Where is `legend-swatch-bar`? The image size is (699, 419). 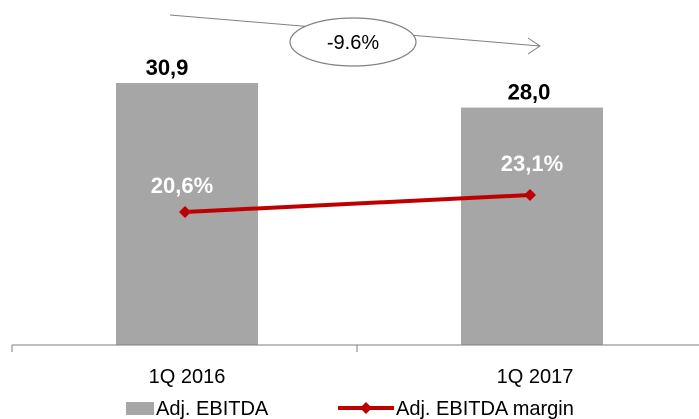
legend-swatch-bar is located at coordinates (140, 408).